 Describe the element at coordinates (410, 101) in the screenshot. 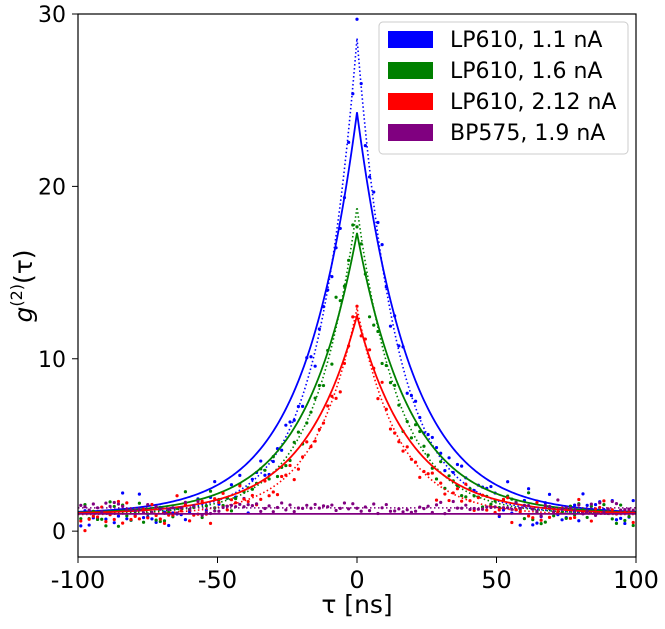

I see `legend-swatch` at that location.